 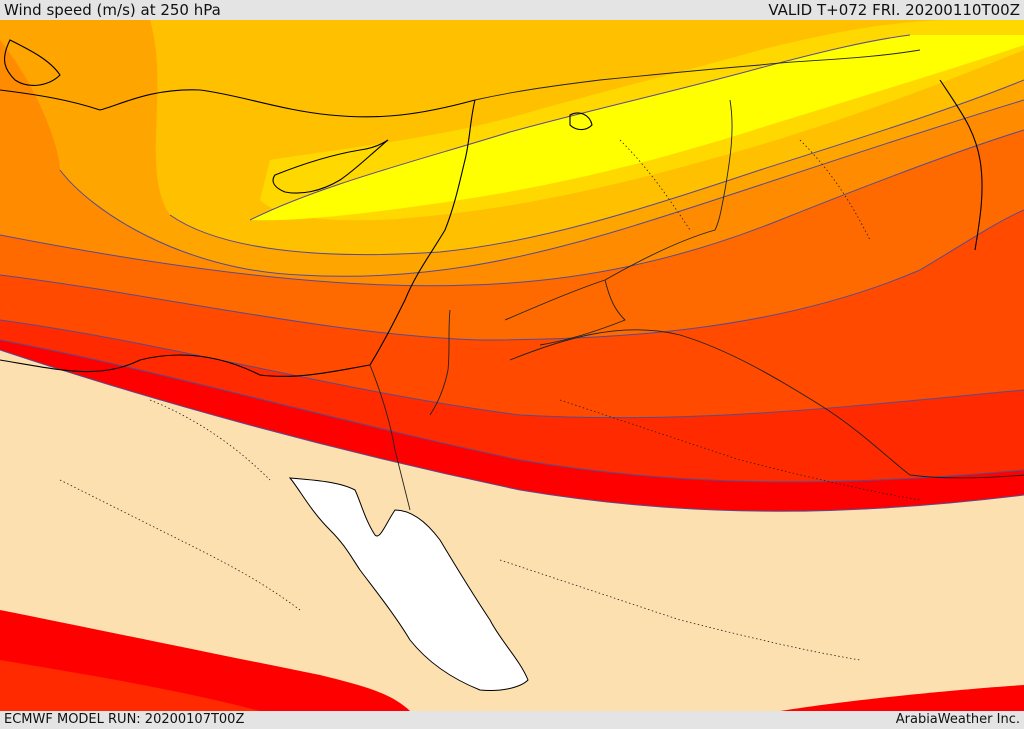 I want to click on wind-band-southeast-red, so click(x=902, y=698).